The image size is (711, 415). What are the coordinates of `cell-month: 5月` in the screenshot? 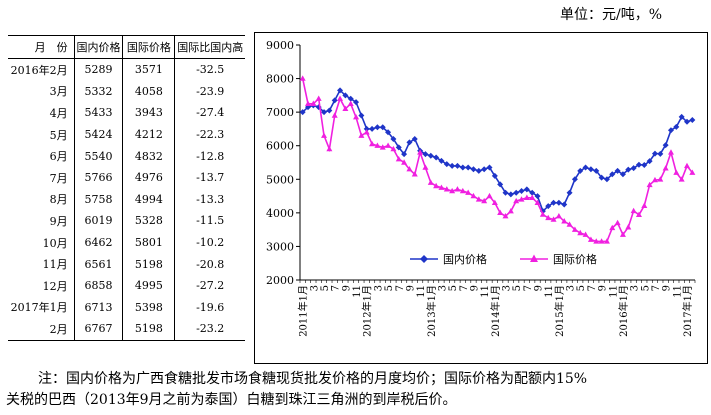 It's located at (41, 134).